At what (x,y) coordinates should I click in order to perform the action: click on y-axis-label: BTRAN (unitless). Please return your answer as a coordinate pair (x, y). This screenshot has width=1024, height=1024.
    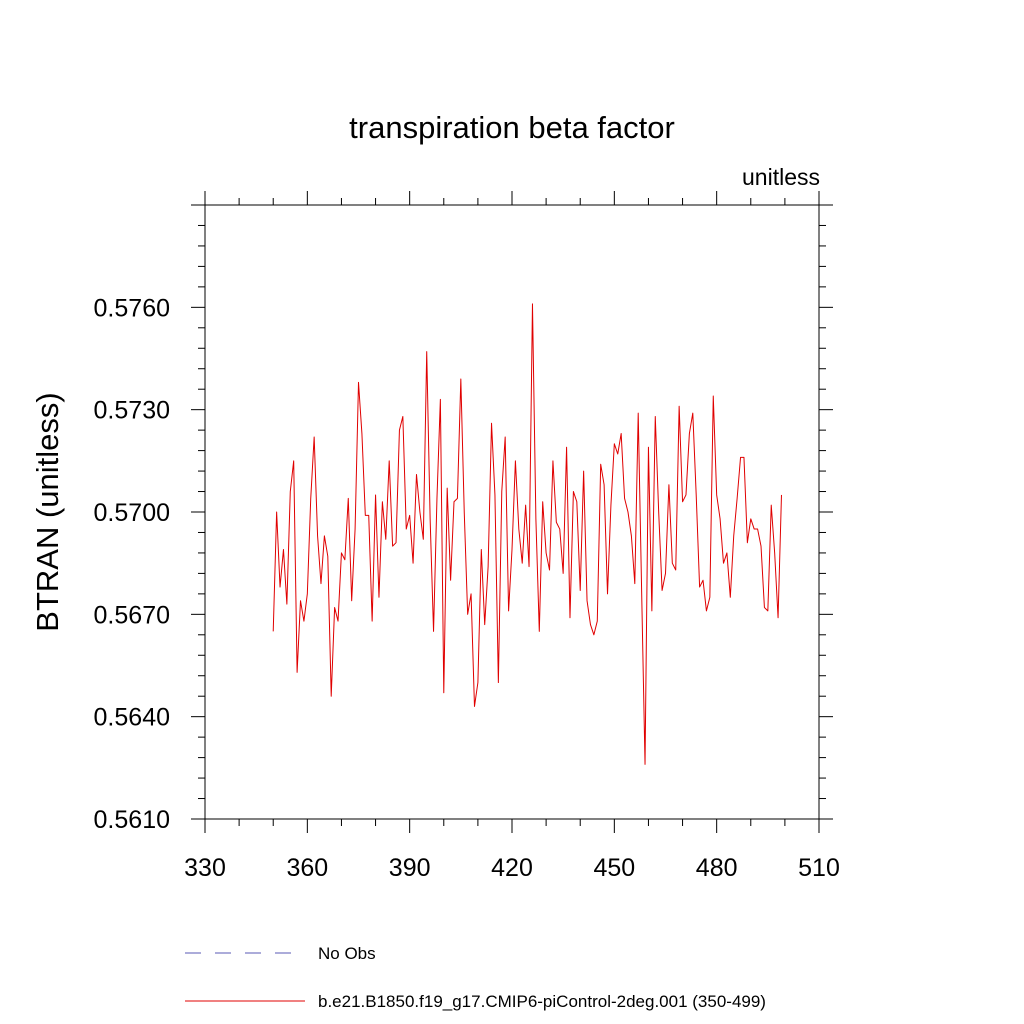
    Looking at the image, I should click on (47, 511).